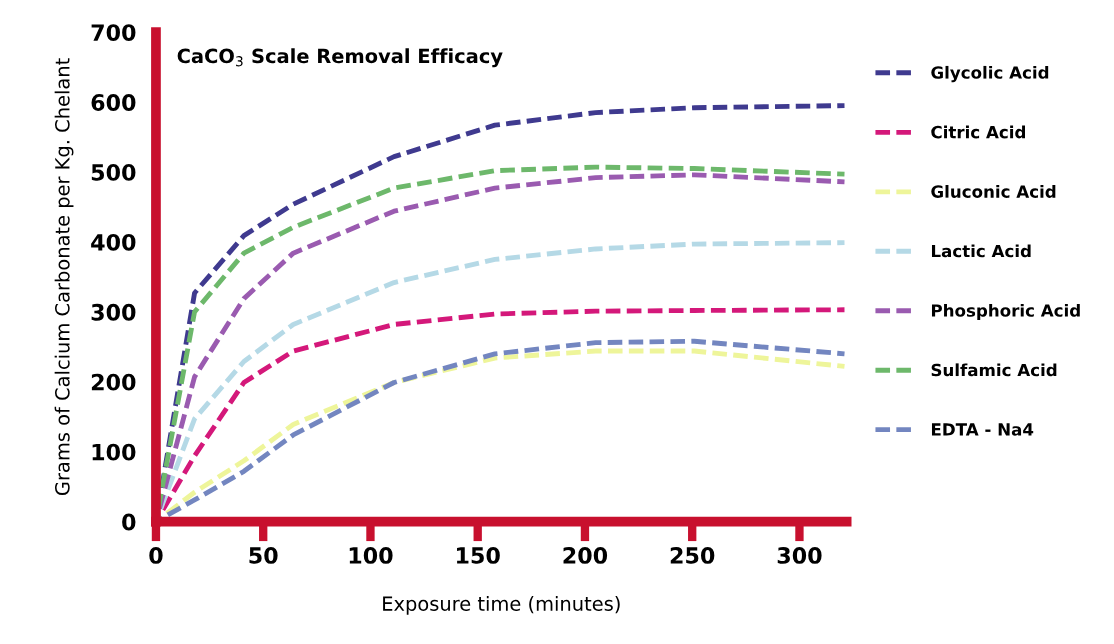 The height and width of the screenshot is (644, 1114). Describe the element at coordinates (371, 555) in the screenshot. I see `x-tick-label: 100` at that location.